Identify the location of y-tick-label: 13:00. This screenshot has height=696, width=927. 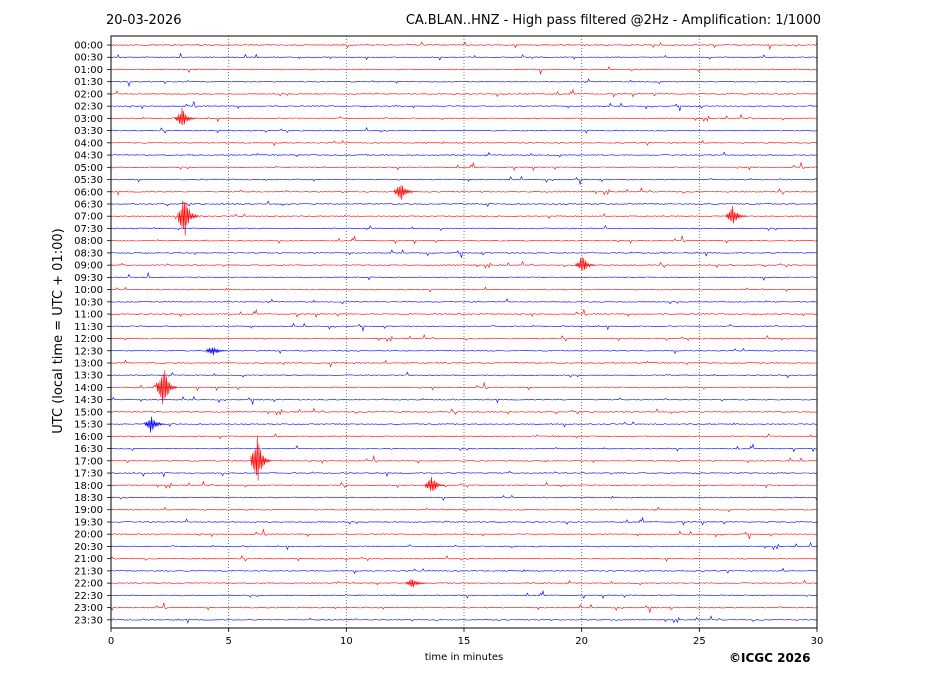
(88, 363).